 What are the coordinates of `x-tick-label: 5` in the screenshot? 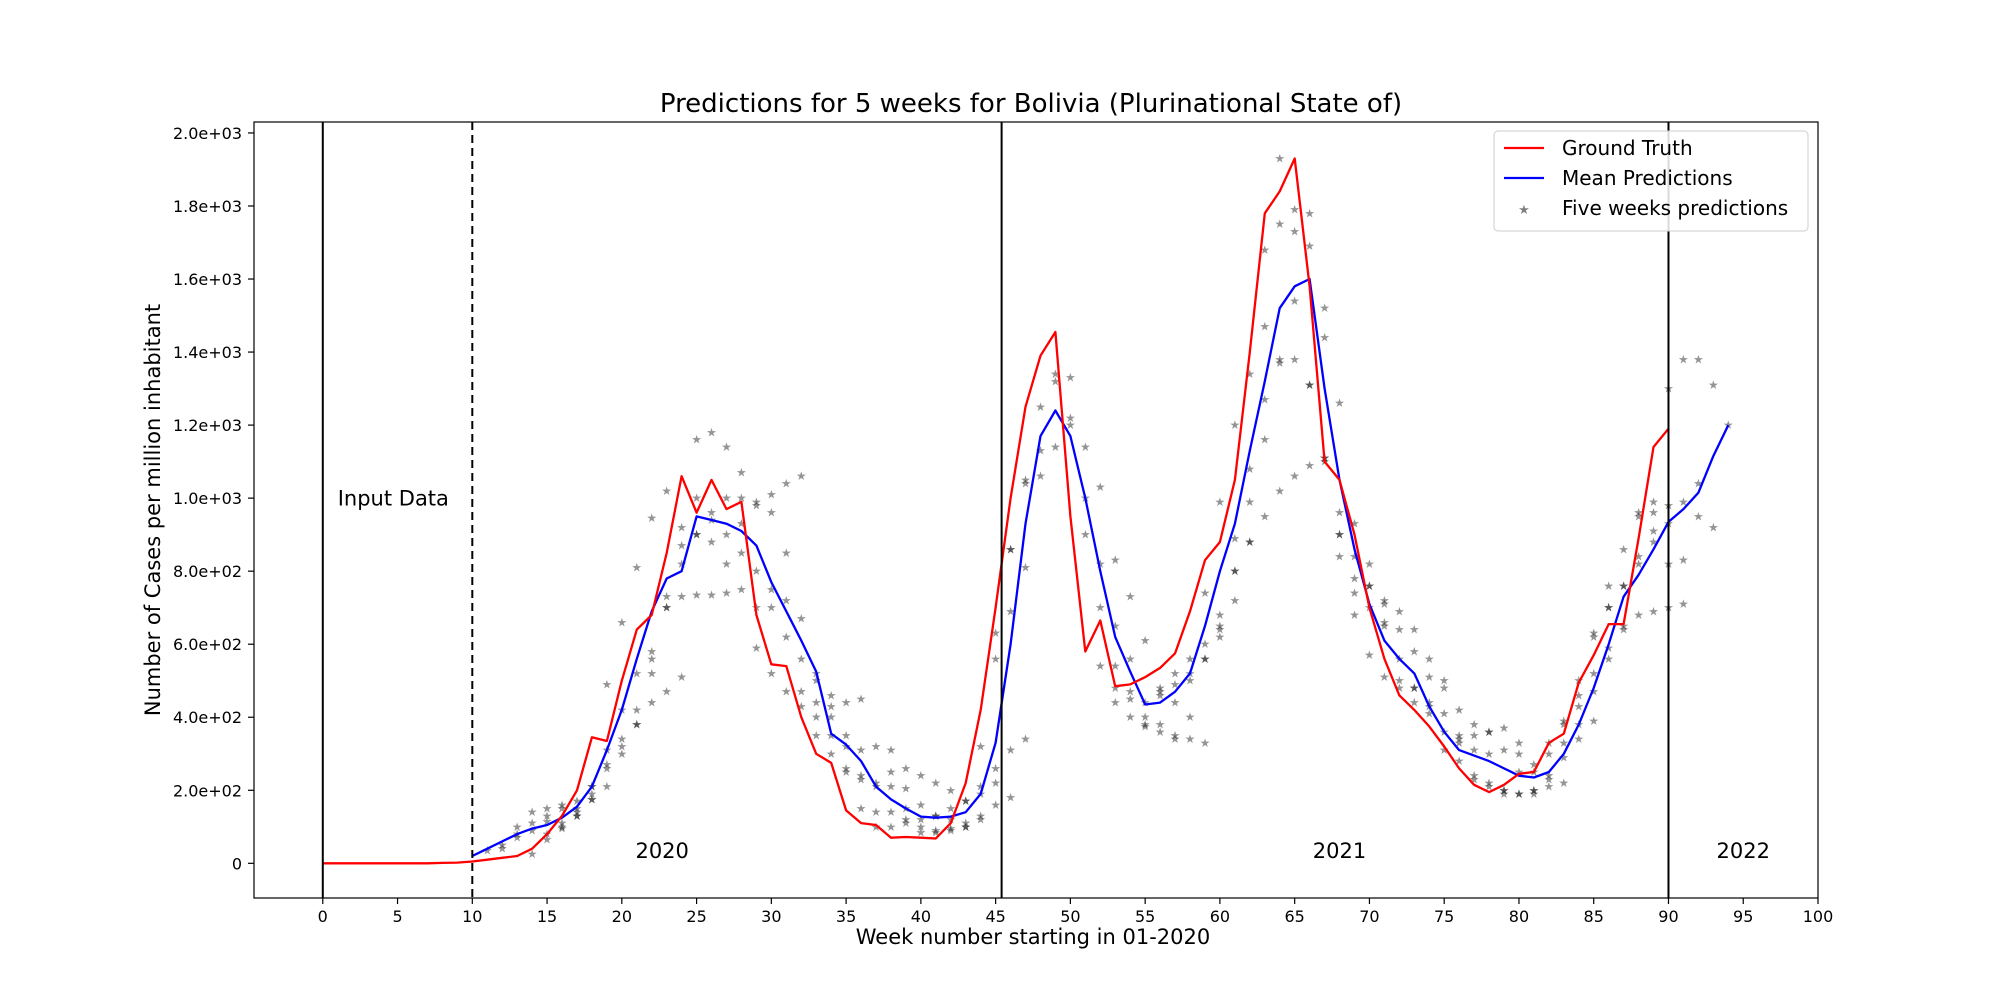 It's located at (397, 916).